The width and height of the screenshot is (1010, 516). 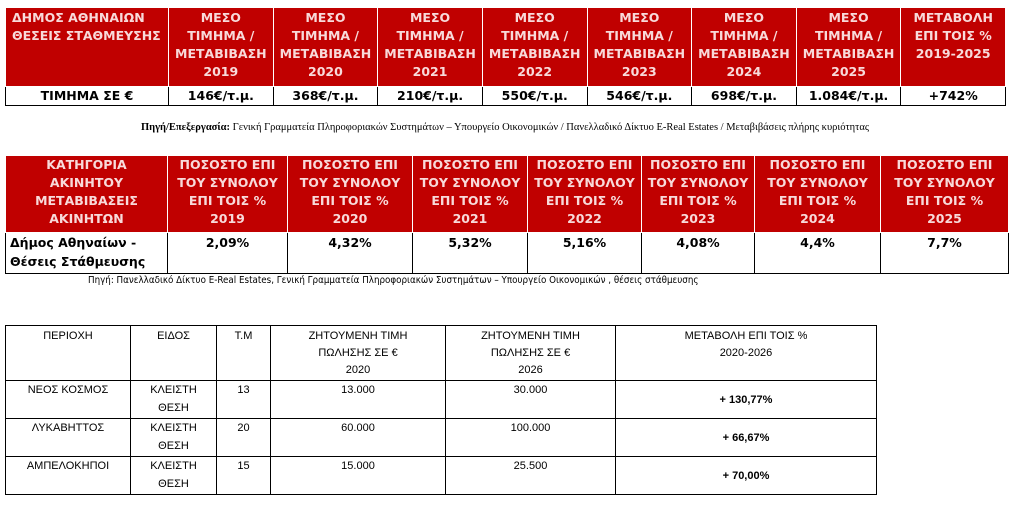 What do you see at coordinates (530, 475) in the screenshot?
I see `table-cell: 25.500` at bounding box center [530, 475].